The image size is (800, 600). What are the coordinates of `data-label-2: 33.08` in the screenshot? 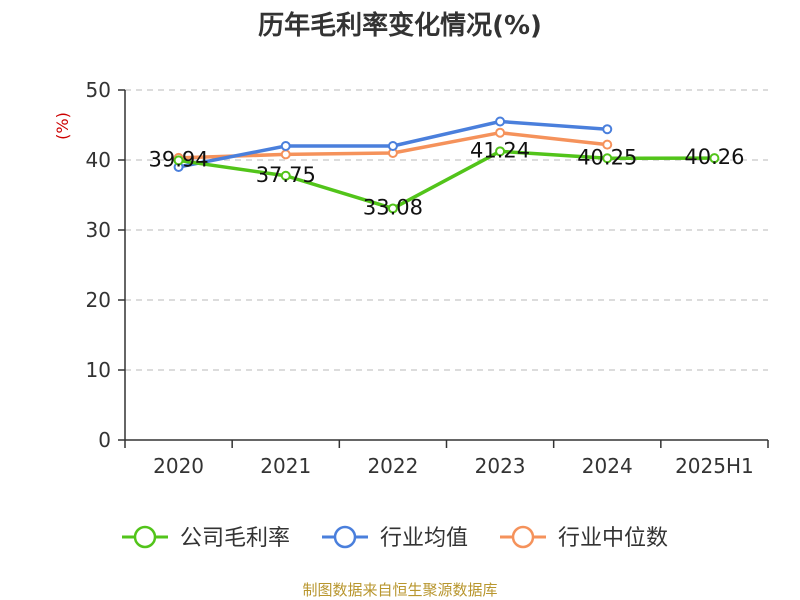 It's located at (393, 207).